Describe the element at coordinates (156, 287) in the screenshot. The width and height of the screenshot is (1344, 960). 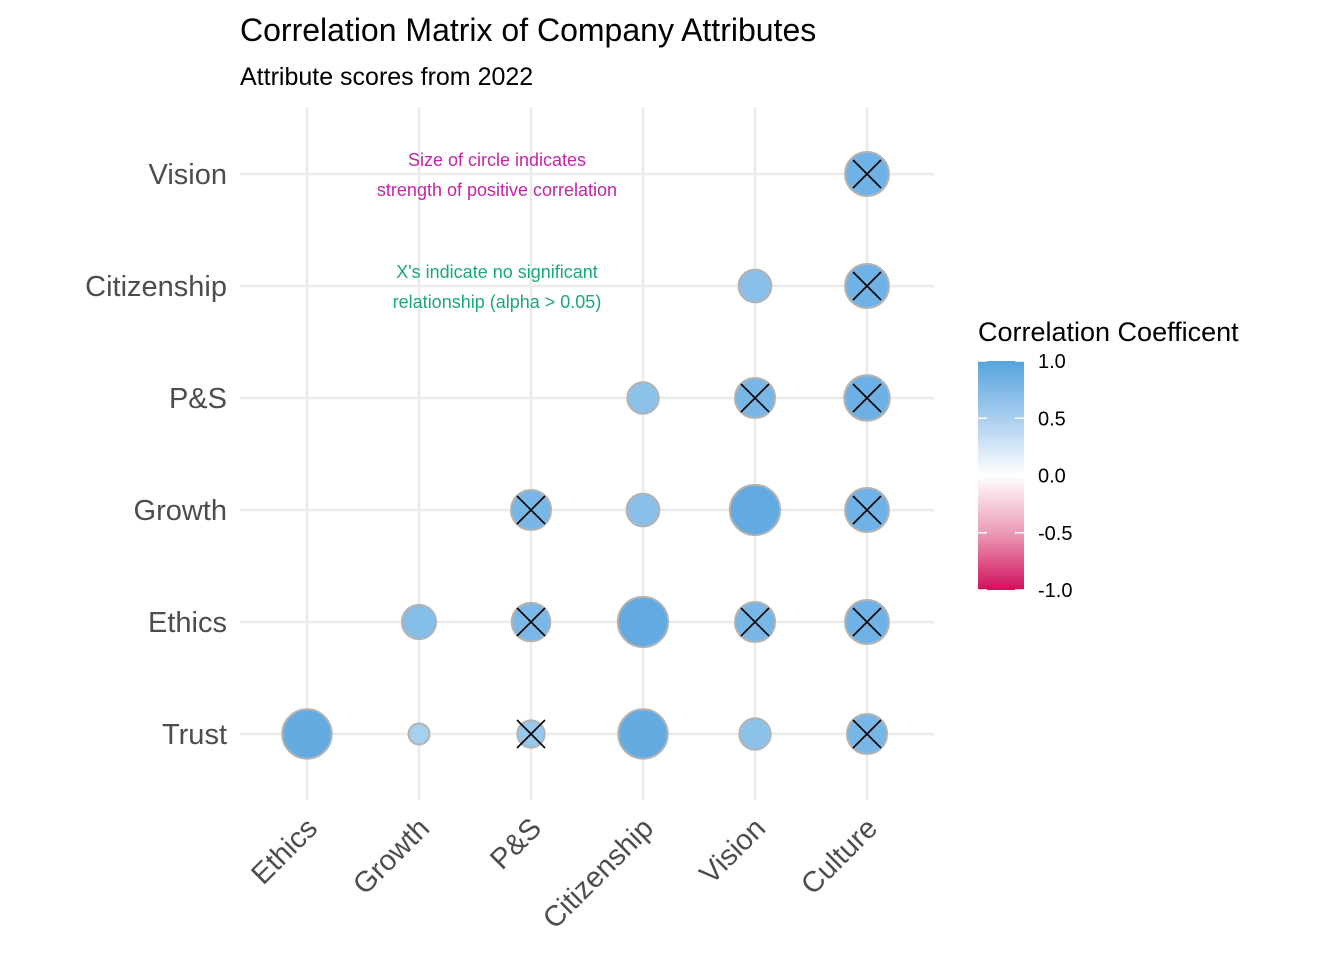
I see `y-tick-citizenship: Citizenship` at that location.